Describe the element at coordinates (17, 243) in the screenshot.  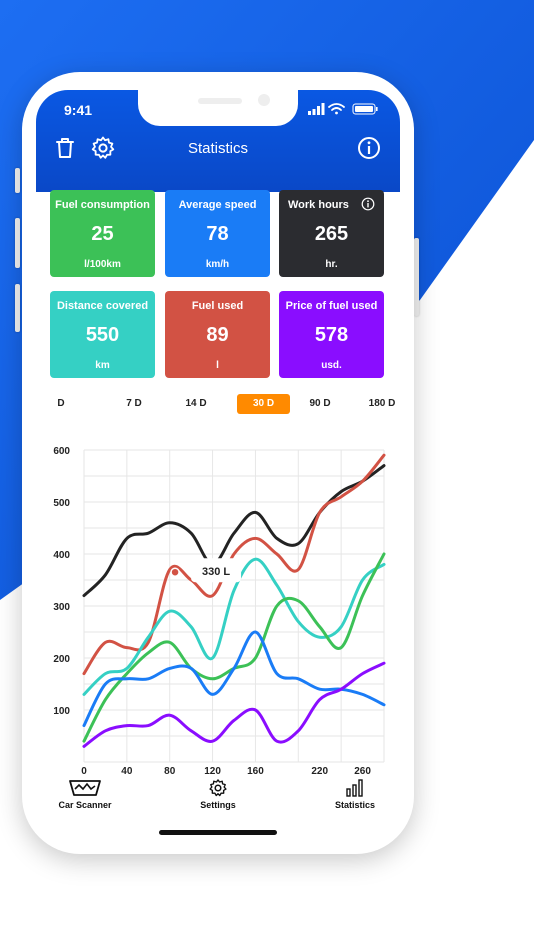
I see `phone-volume-up` at that location.